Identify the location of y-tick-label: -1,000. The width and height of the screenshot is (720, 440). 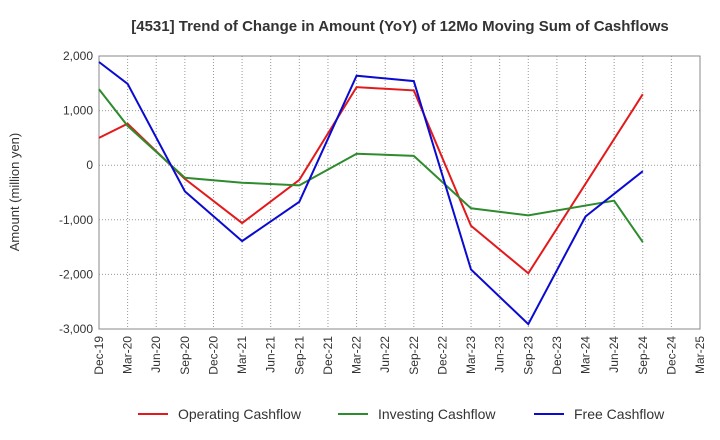
(76, 220).